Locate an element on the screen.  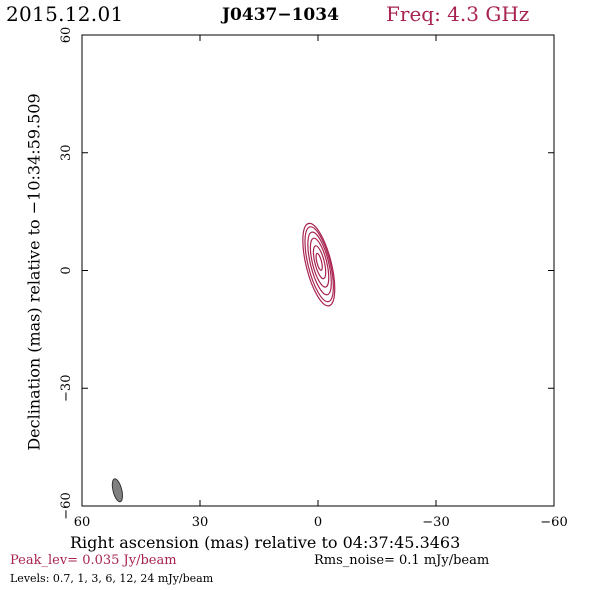
contour-levels-text: Levels: 0.7, 1, 3, 6, 12, 24 mJy/beam is located at coordinates (112, 578).